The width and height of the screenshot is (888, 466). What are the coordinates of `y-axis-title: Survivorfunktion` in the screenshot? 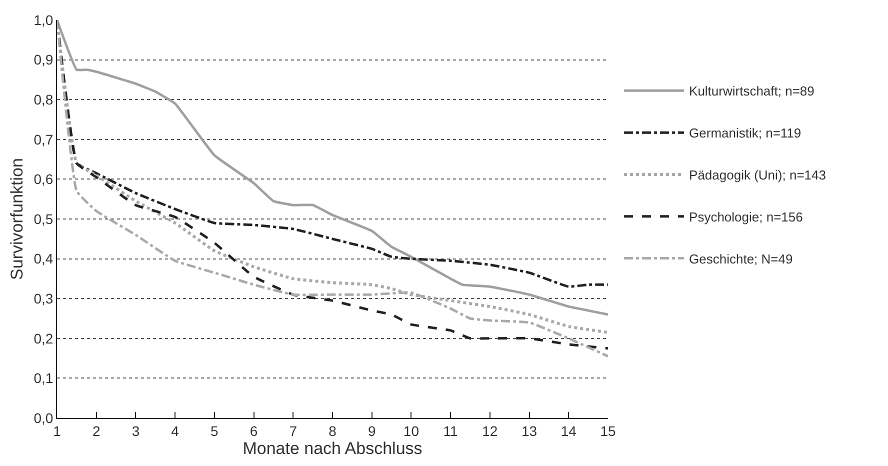 It's located at (16, 219).